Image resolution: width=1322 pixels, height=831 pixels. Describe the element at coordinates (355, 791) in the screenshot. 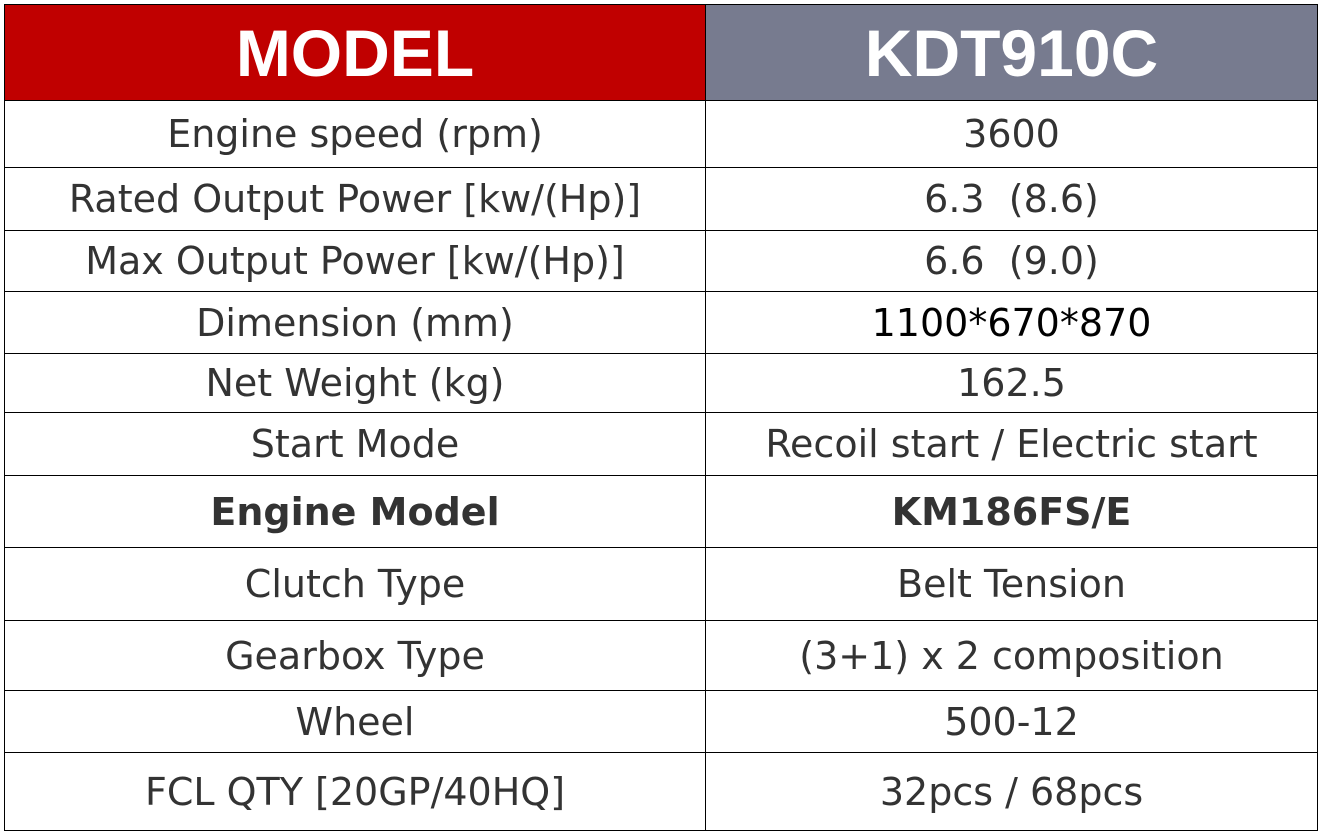

I see `spec-label: FCL QTY [20GP/40HQ]` at that location.